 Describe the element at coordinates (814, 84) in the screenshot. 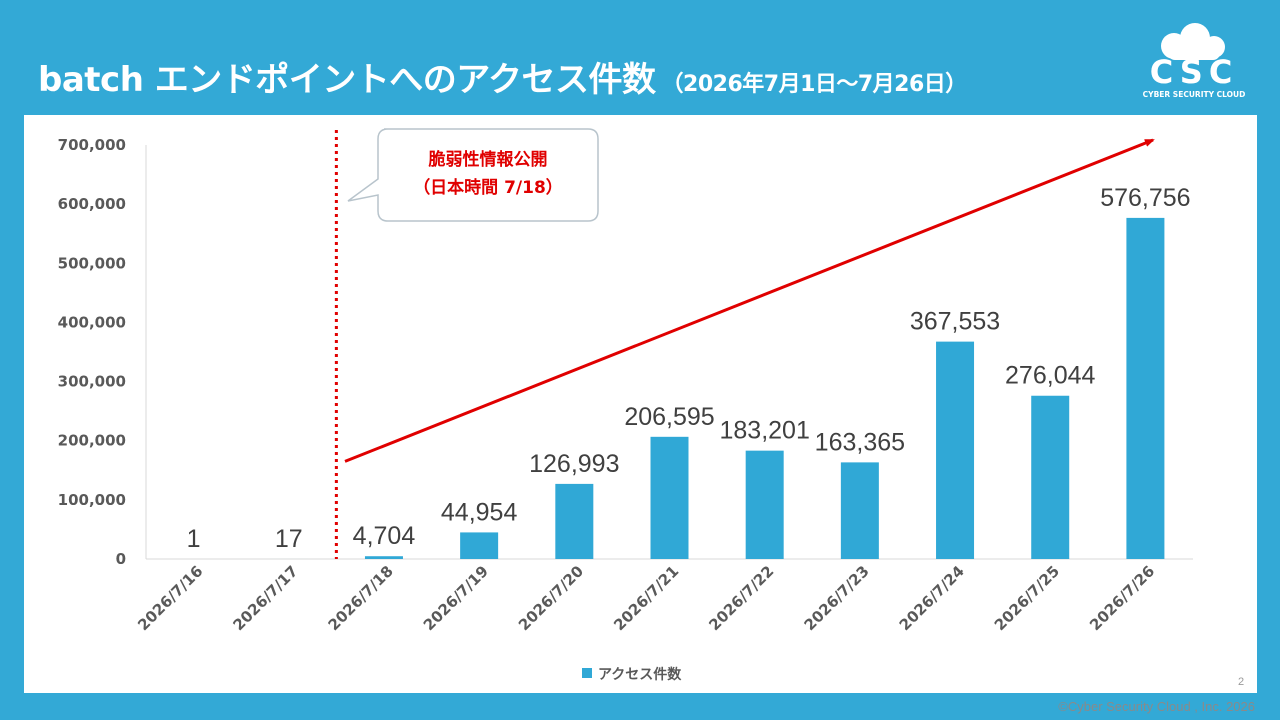

I see `title-date-range: （2026年7月1日～7月26日）` at that location.